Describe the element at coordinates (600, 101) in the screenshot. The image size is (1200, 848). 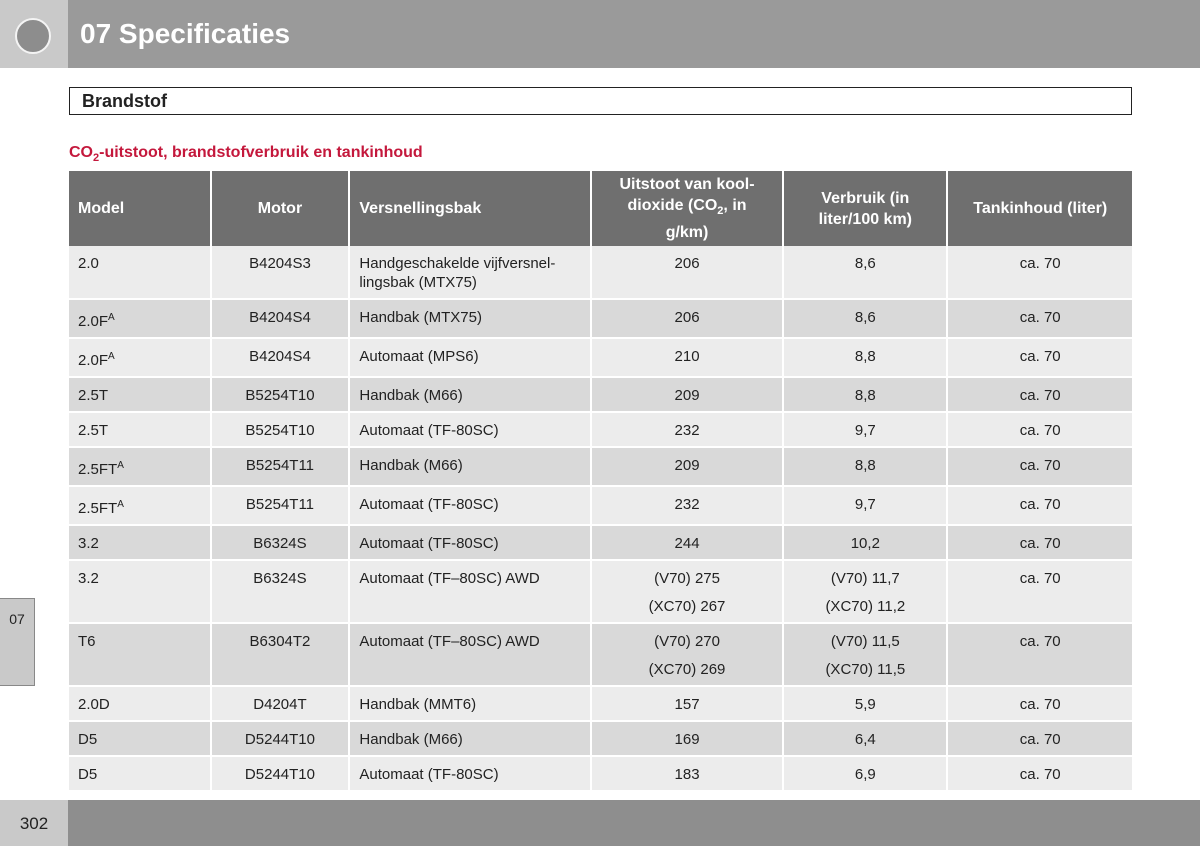
I see `section-title: Brandstof` at that location.